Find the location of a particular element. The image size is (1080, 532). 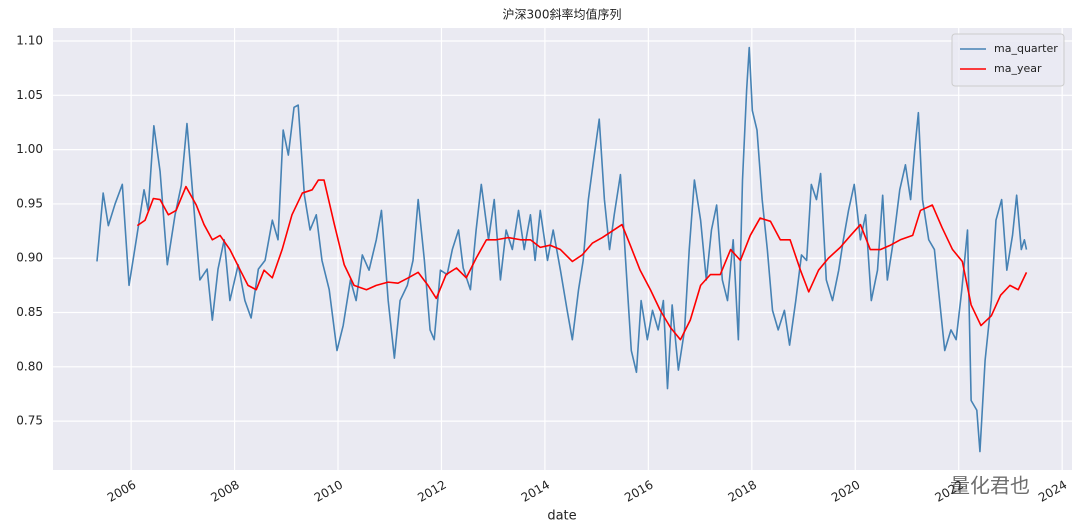

x-tick-label: 2024 is located at coordinates (1052, 491).